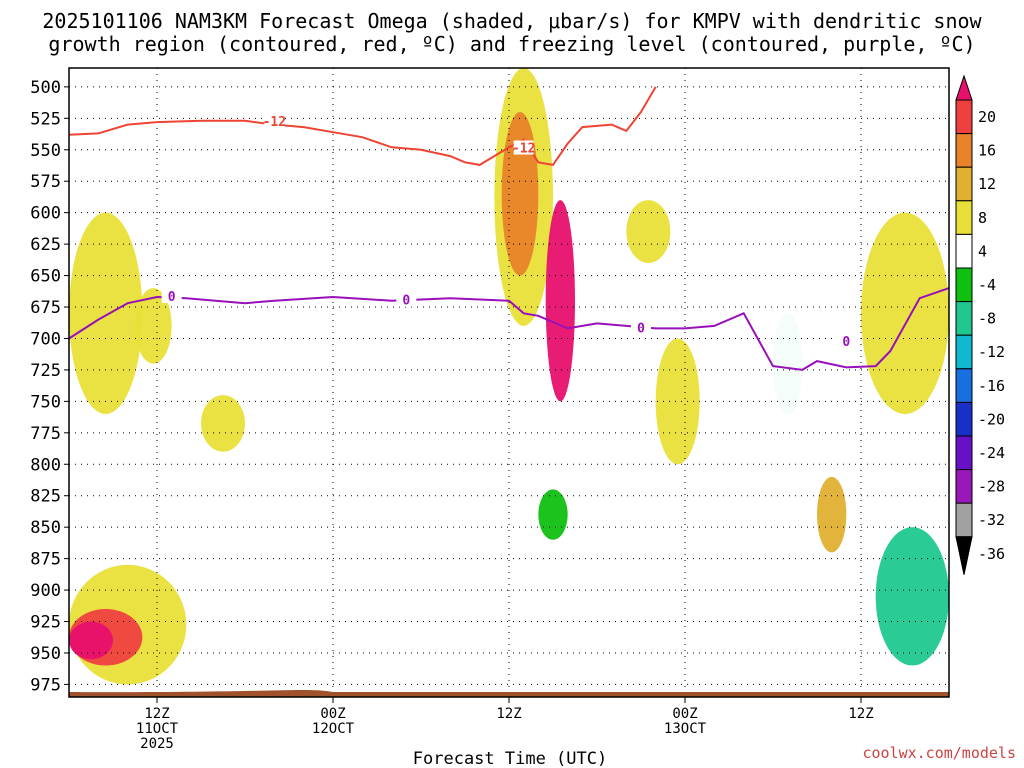  What do you see at coordinates (156, 714) in the screenshot?
I see `x-tick-label-12-0: 12Z` at bounding box center [156, 714].